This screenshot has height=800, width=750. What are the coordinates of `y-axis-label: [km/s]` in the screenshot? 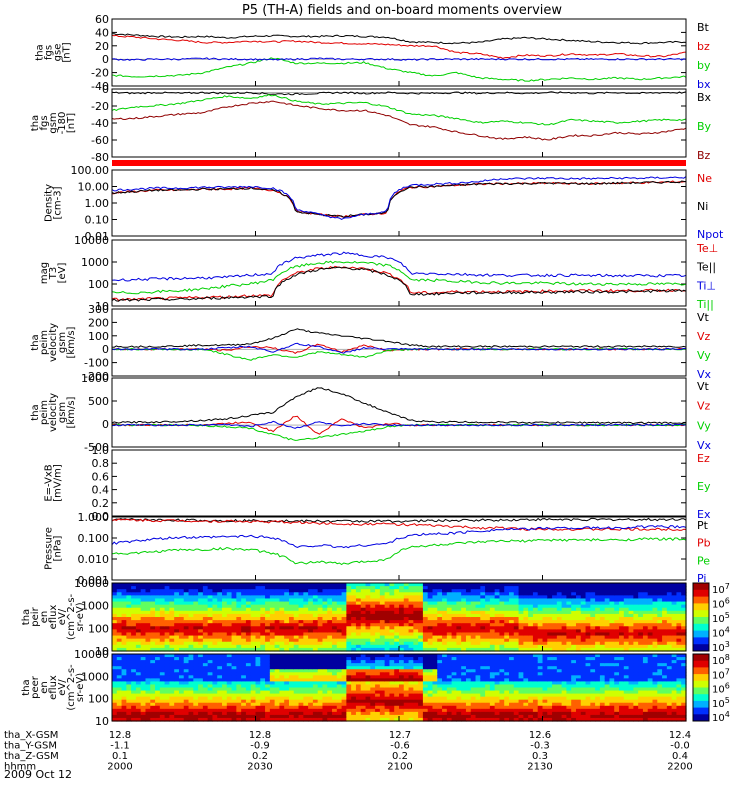 It's located at (71, 412).